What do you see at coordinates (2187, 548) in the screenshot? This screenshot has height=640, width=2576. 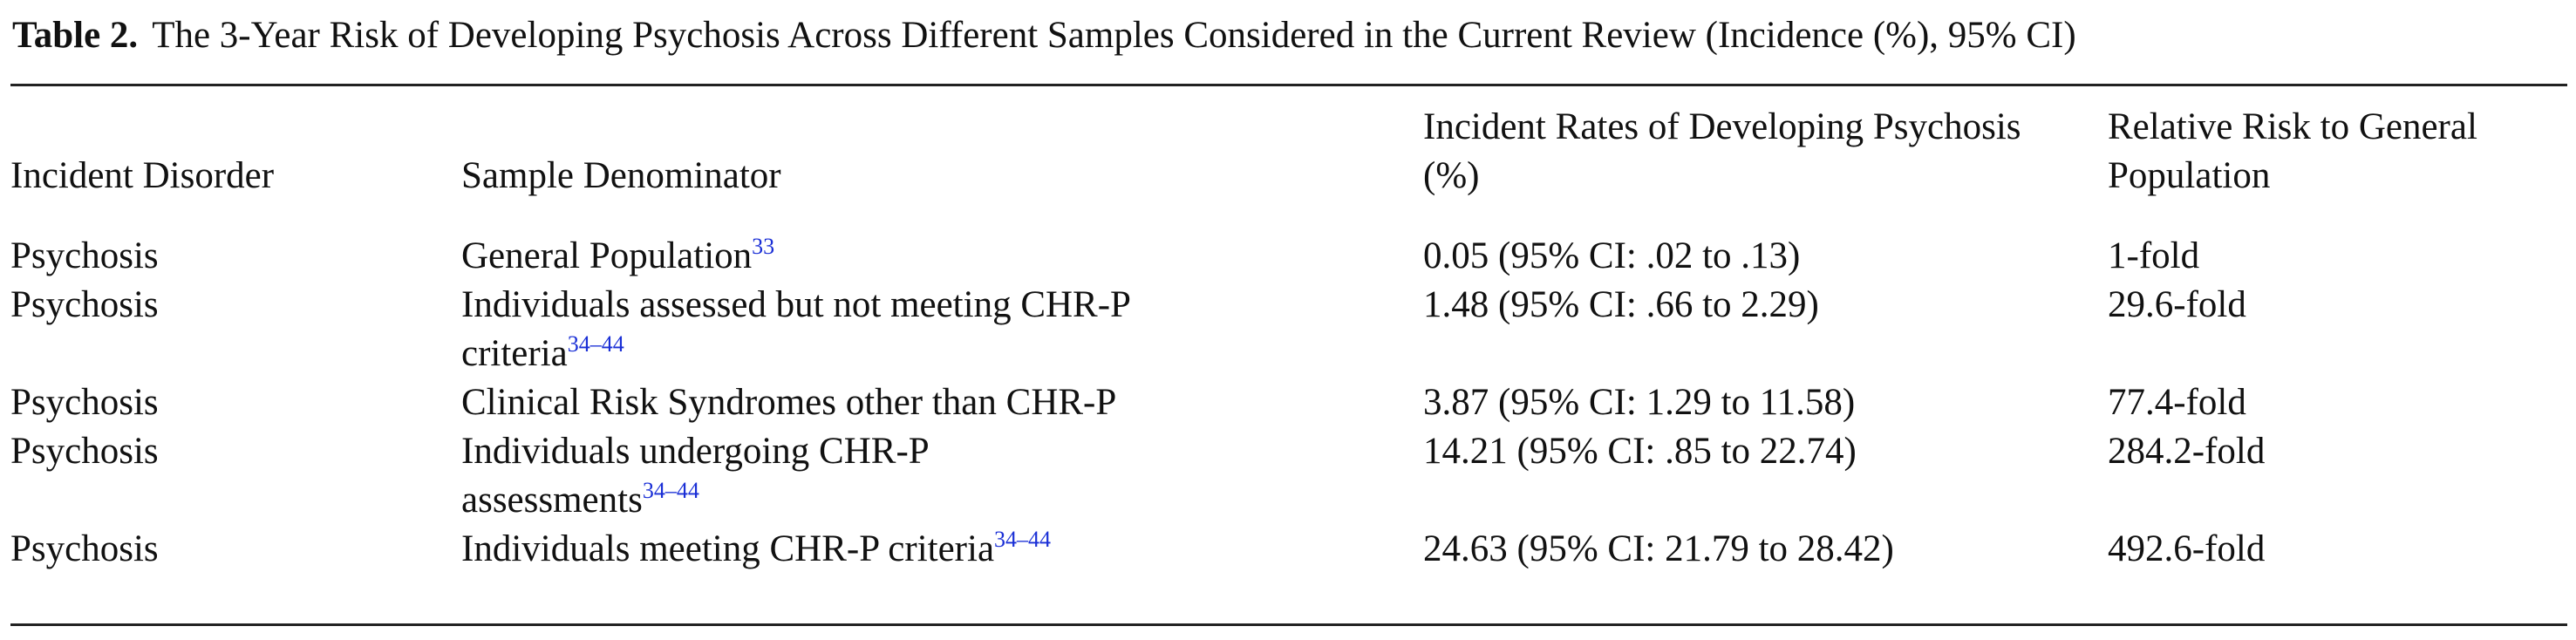 I see `relative-risk-cell: 492.6-fold` at bounding box center [2187, 548].